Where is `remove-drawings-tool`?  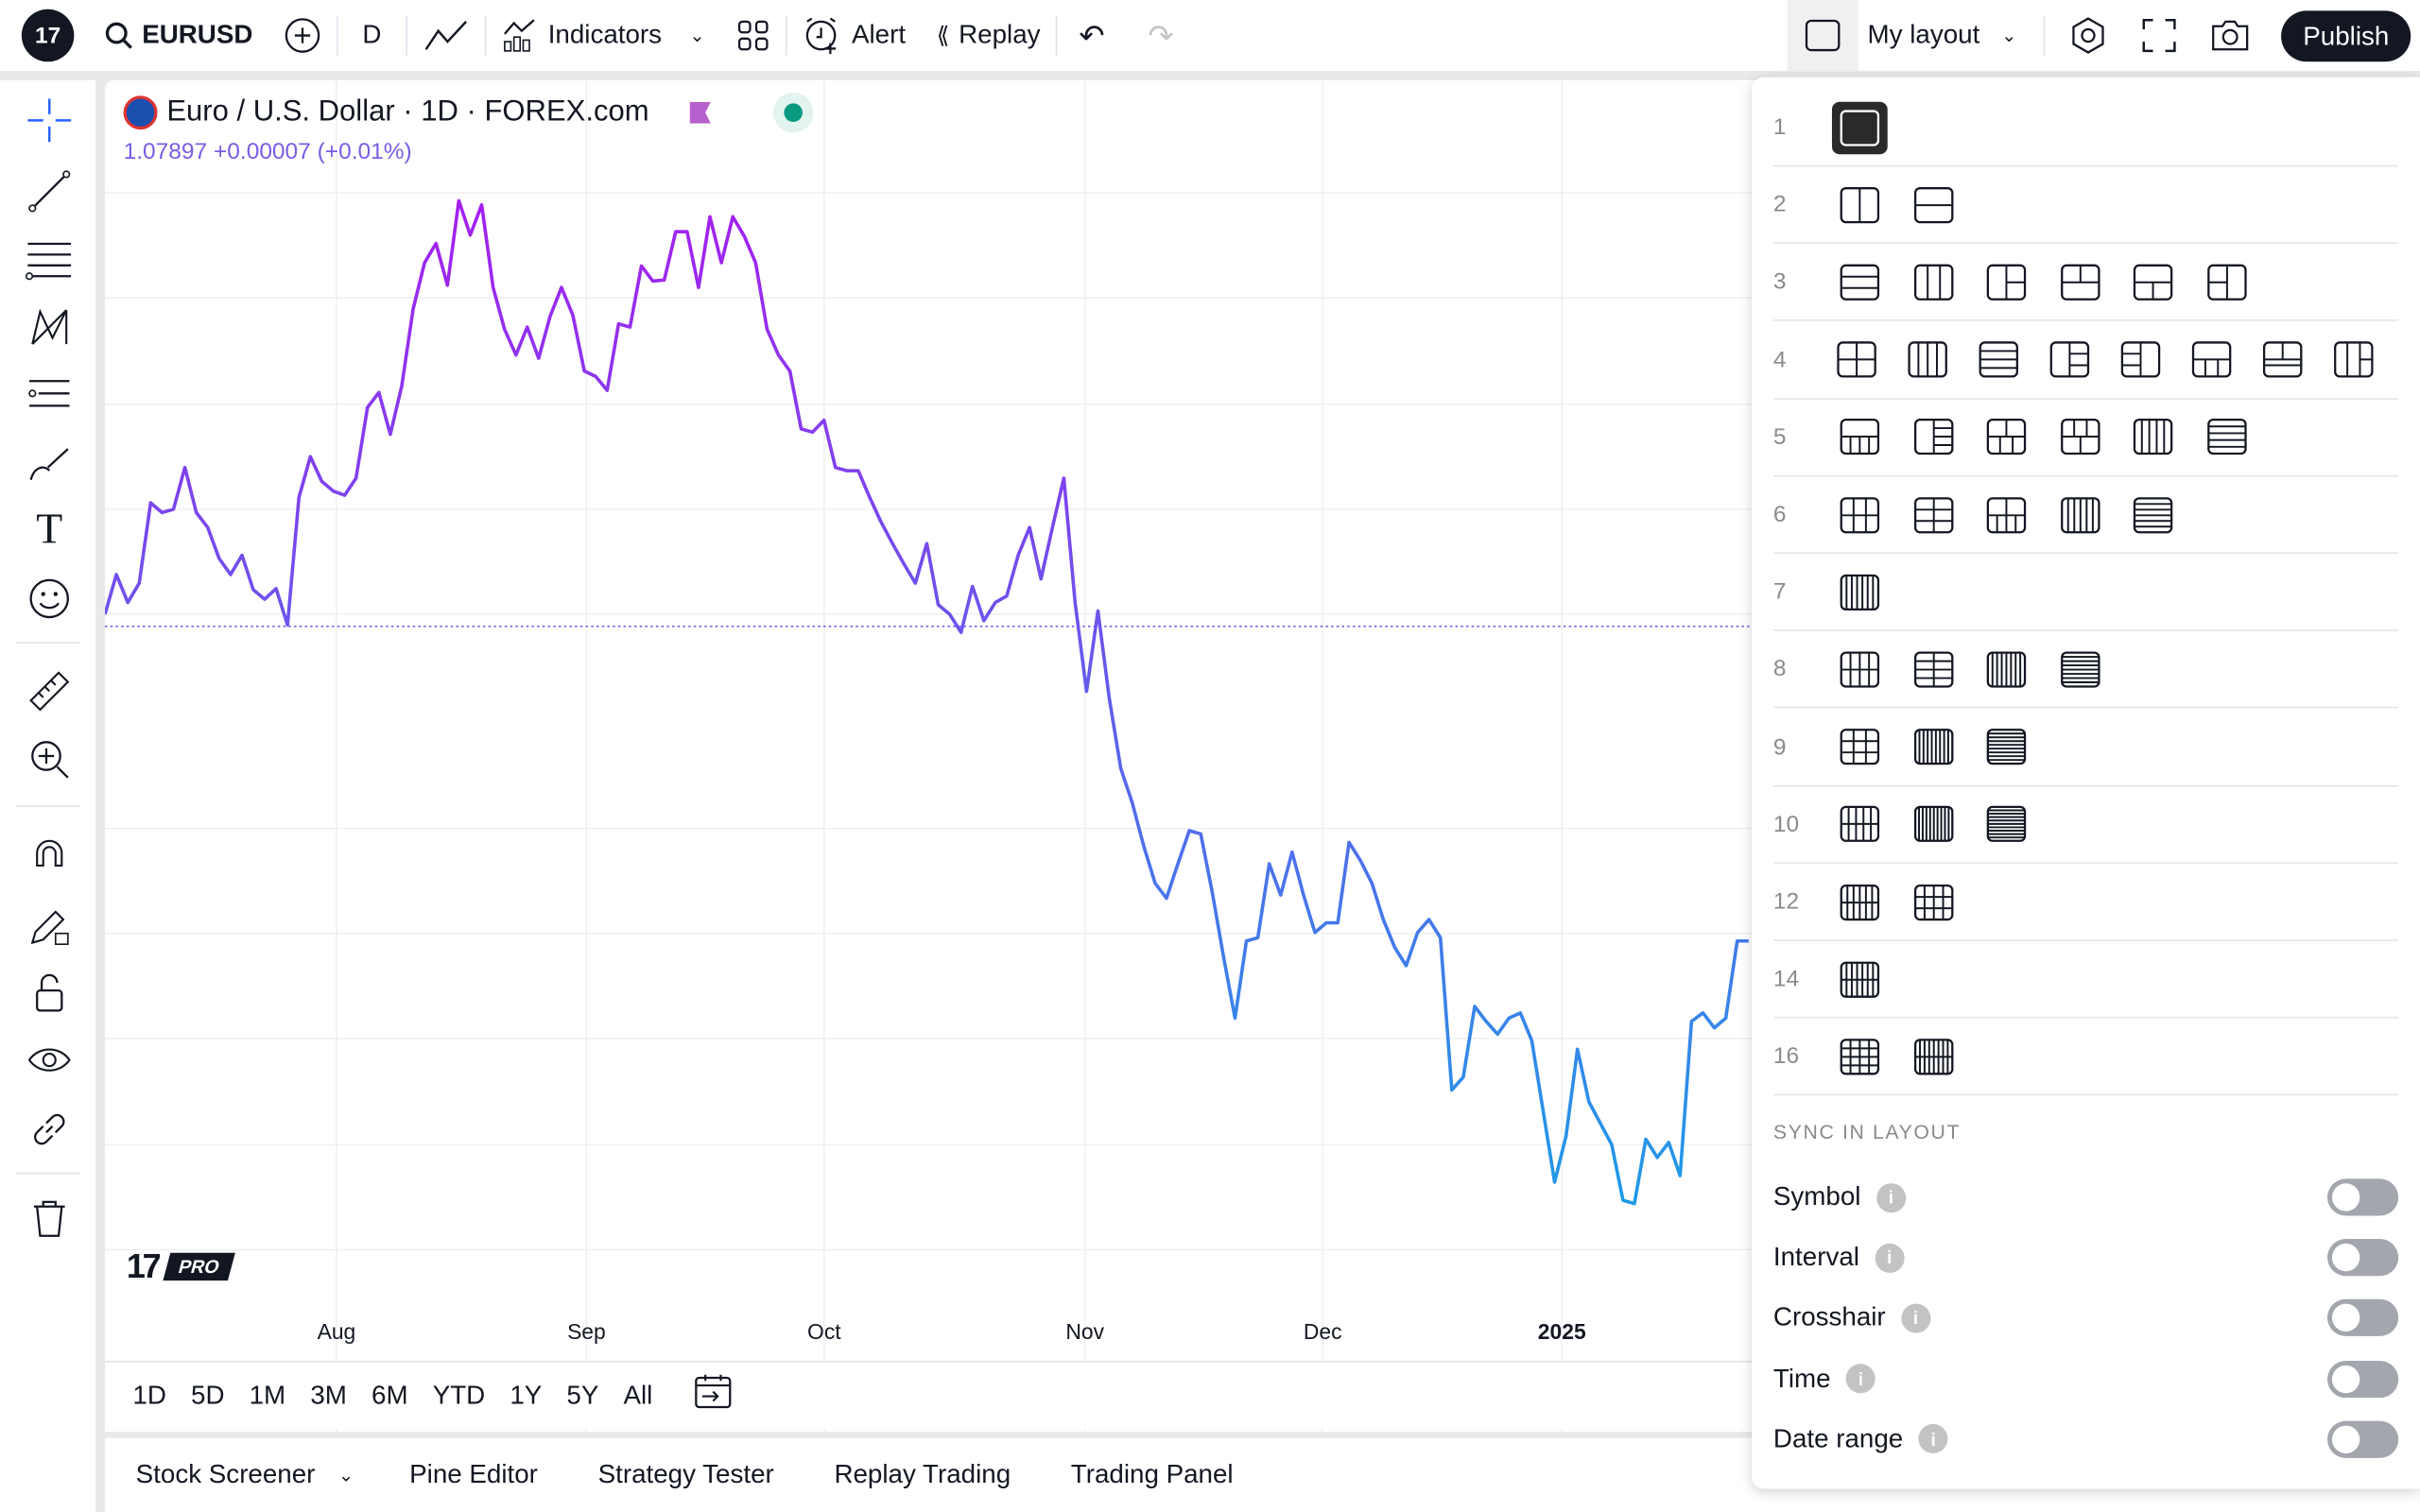 remove-drawings-tool is located at coordinates (50, 1218).